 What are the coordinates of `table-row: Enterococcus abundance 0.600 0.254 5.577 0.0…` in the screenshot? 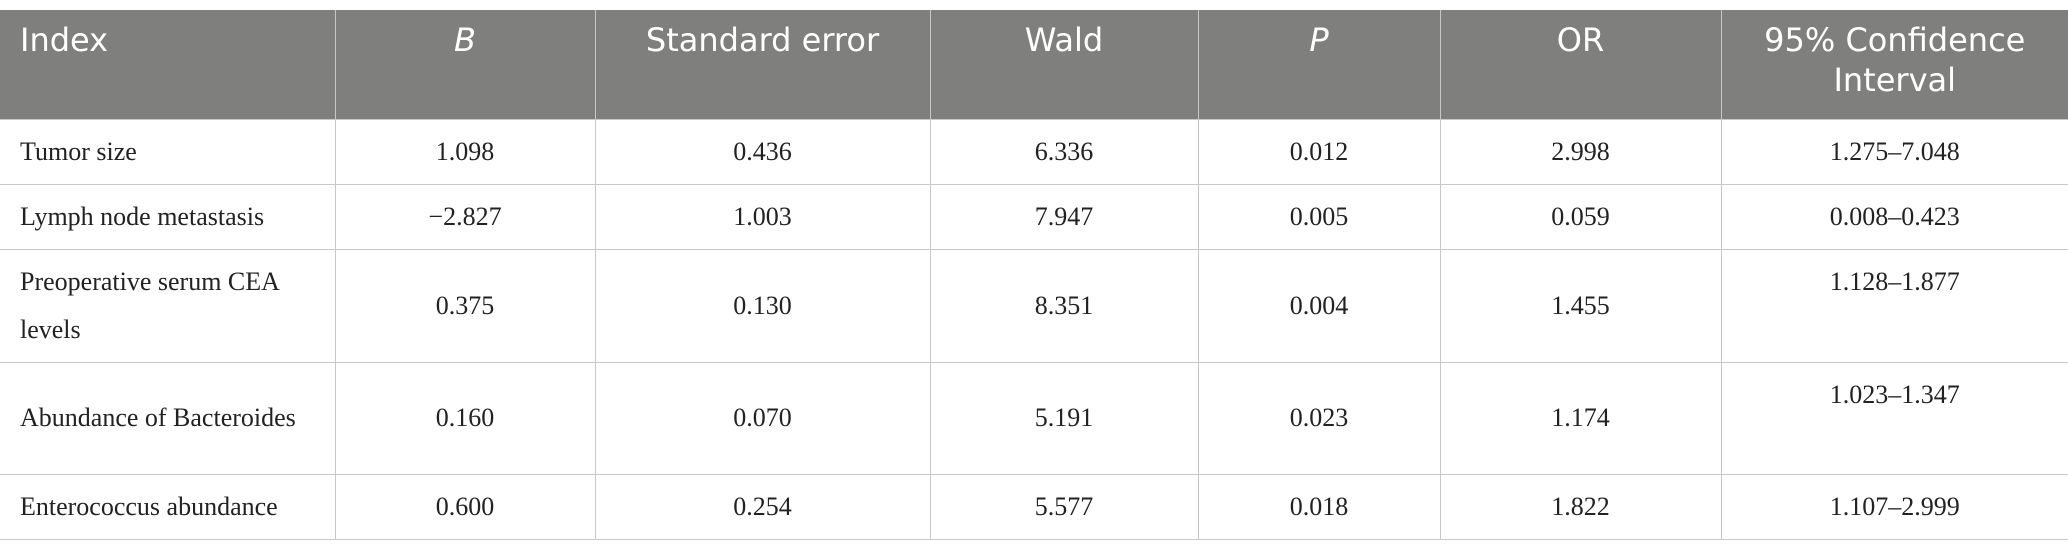 It's located at (1034, 506).